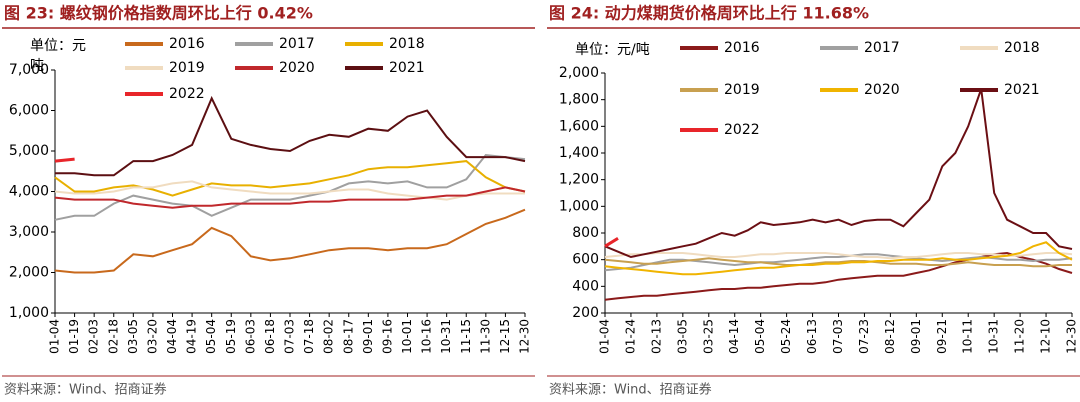  I want to click on x-tick-label: 05-19, so click(231, 336).